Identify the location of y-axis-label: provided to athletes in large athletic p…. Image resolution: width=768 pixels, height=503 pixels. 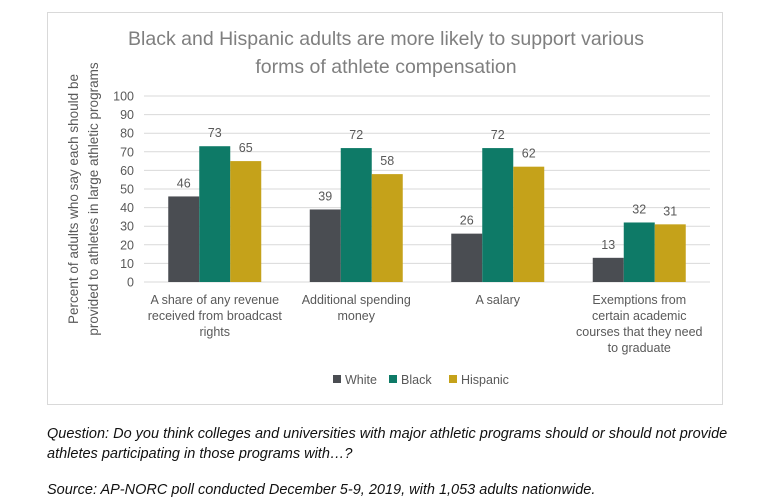
(93, 198).